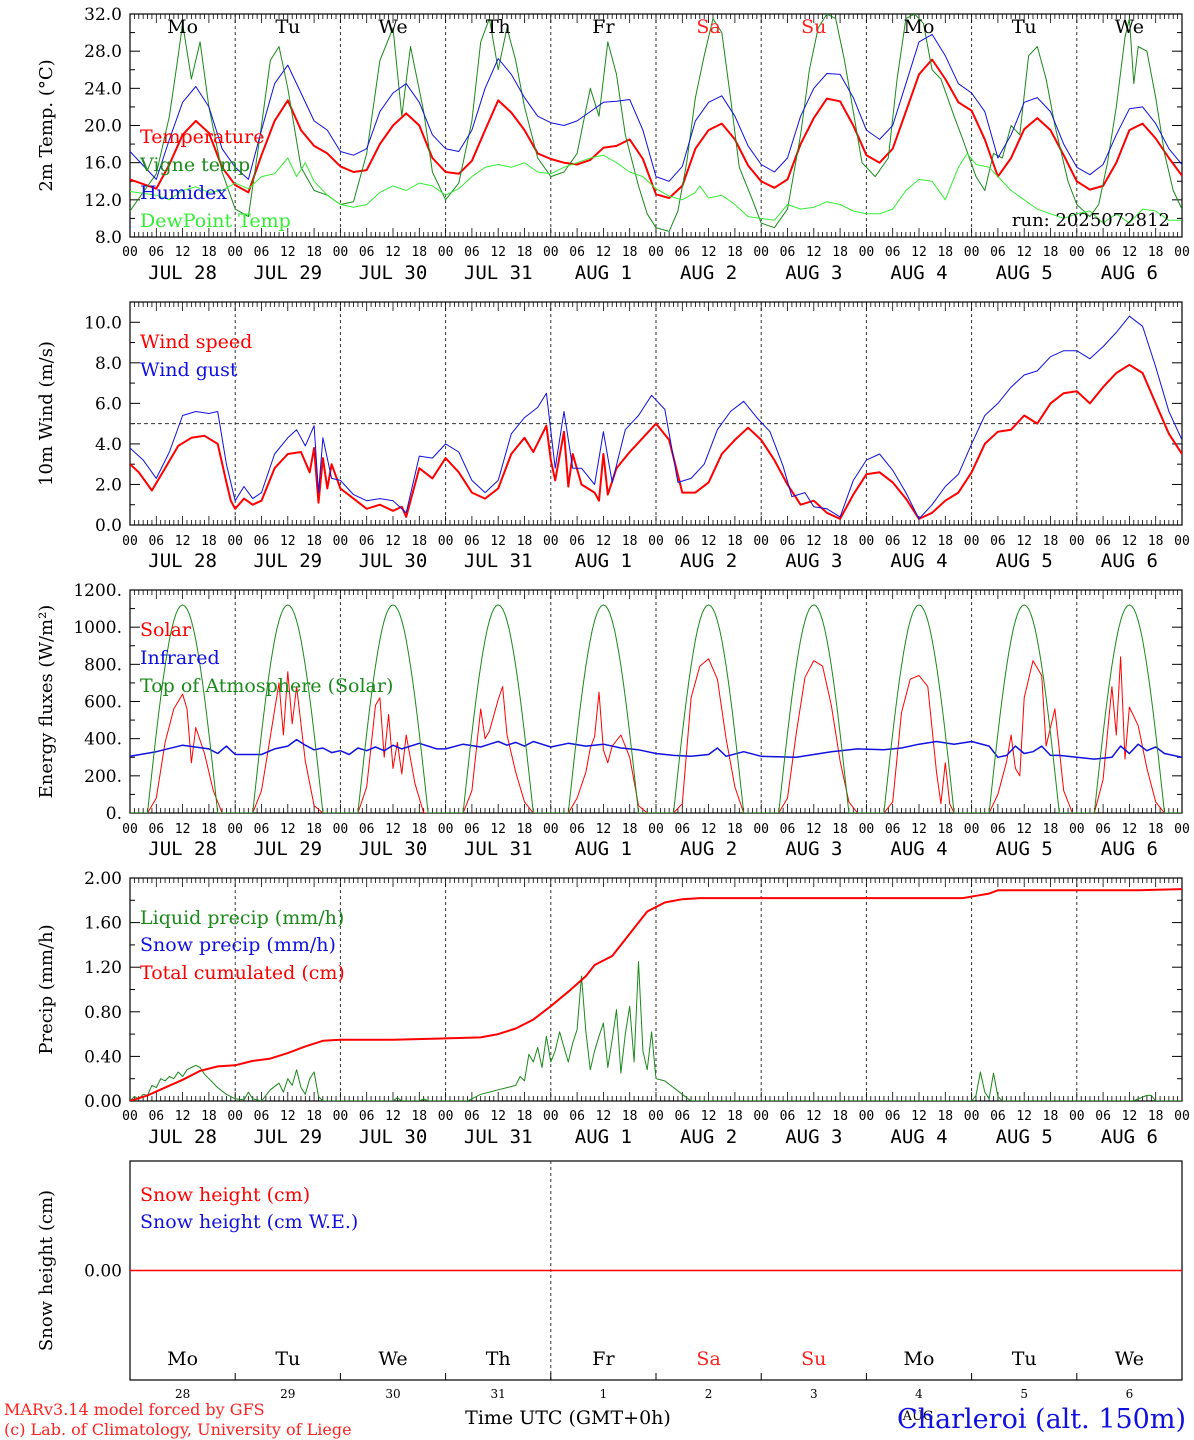  What do you see at coordinates (287, 849) in the screenshot?
I see `date-label: JUL 29` at bounding box center [287, 849].